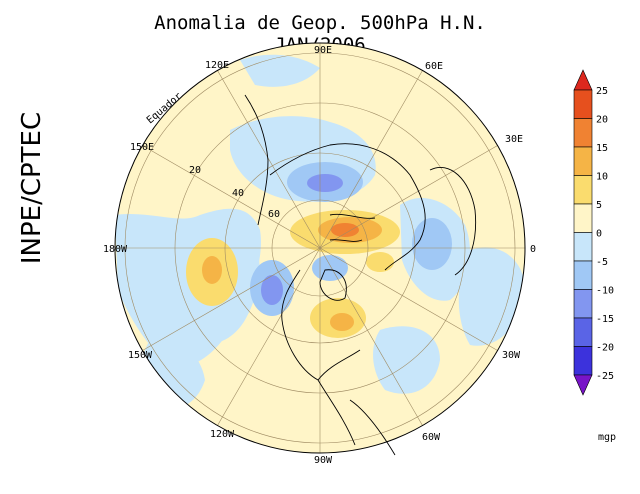  What do you see at coordinates (222, 434) in the screenshot?
I see `lon-label-120w: 120W` at bounding box center [222, 434].